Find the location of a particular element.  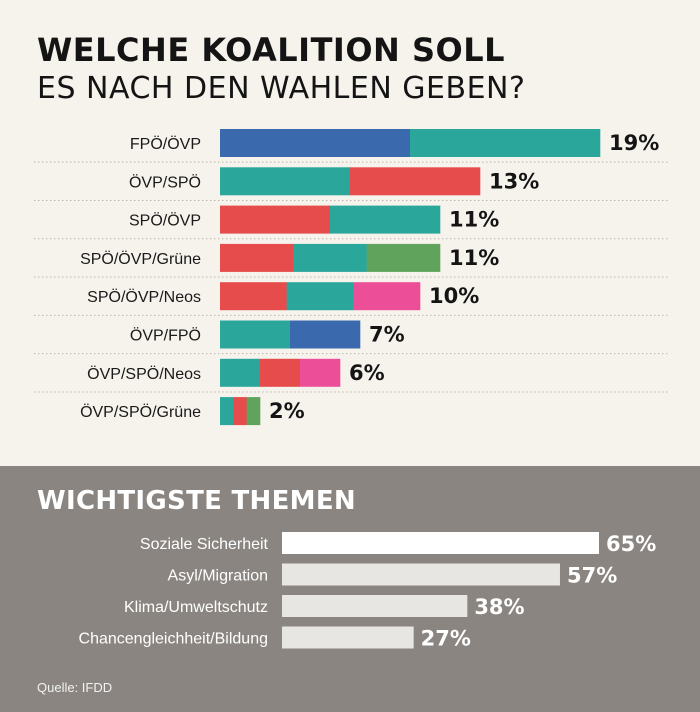

theme-label: Klima/Umweltschutz is located at coordinates (196, 607).